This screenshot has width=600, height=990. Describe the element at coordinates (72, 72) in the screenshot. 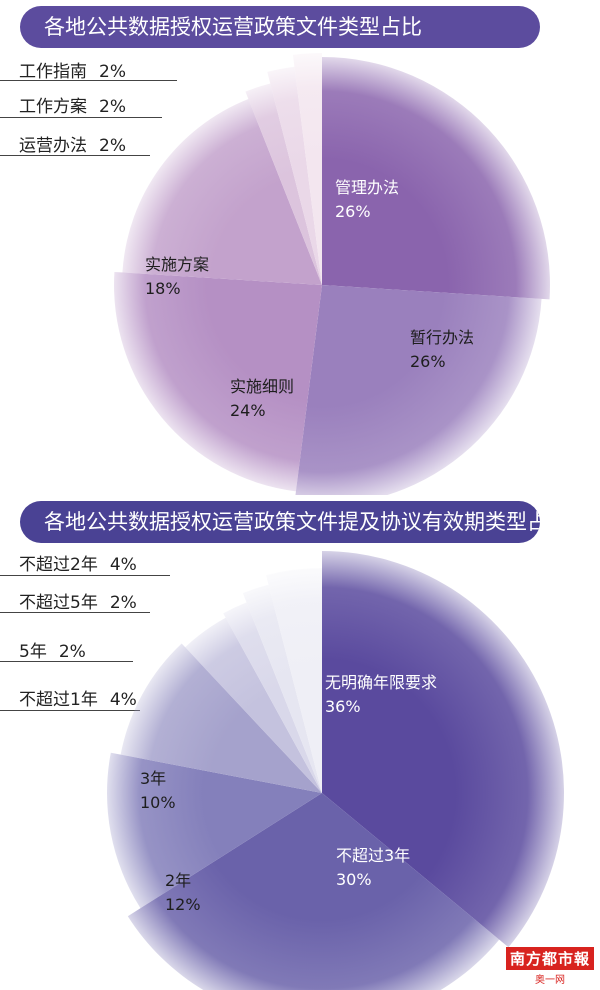

I see `side-label-工作指南: 工作指南 2%` at that location.